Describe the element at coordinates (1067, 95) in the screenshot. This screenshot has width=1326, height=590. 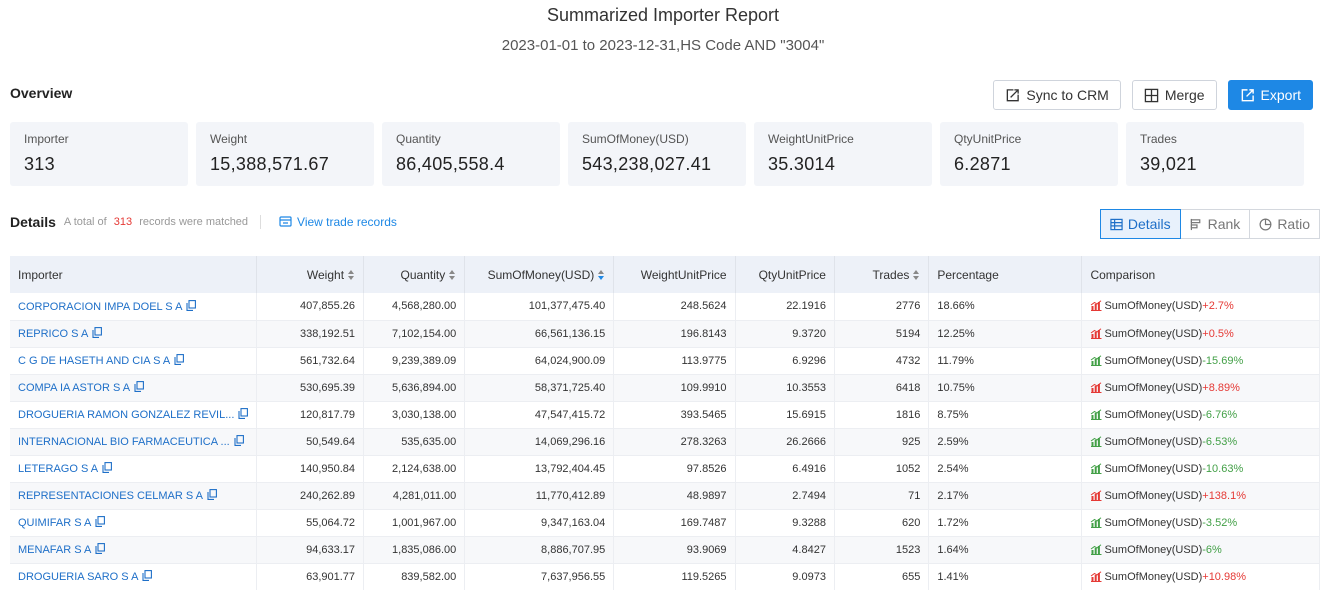
I see `sync-to-crm-label: Sync to CRM` at that location.